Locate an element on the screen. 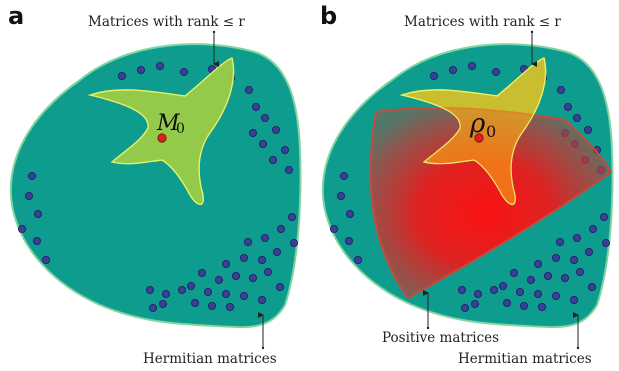 This screenshot has width=619, height=371. label-hermitian-a: Hermitian matrices is located at coordinates (210, 359).